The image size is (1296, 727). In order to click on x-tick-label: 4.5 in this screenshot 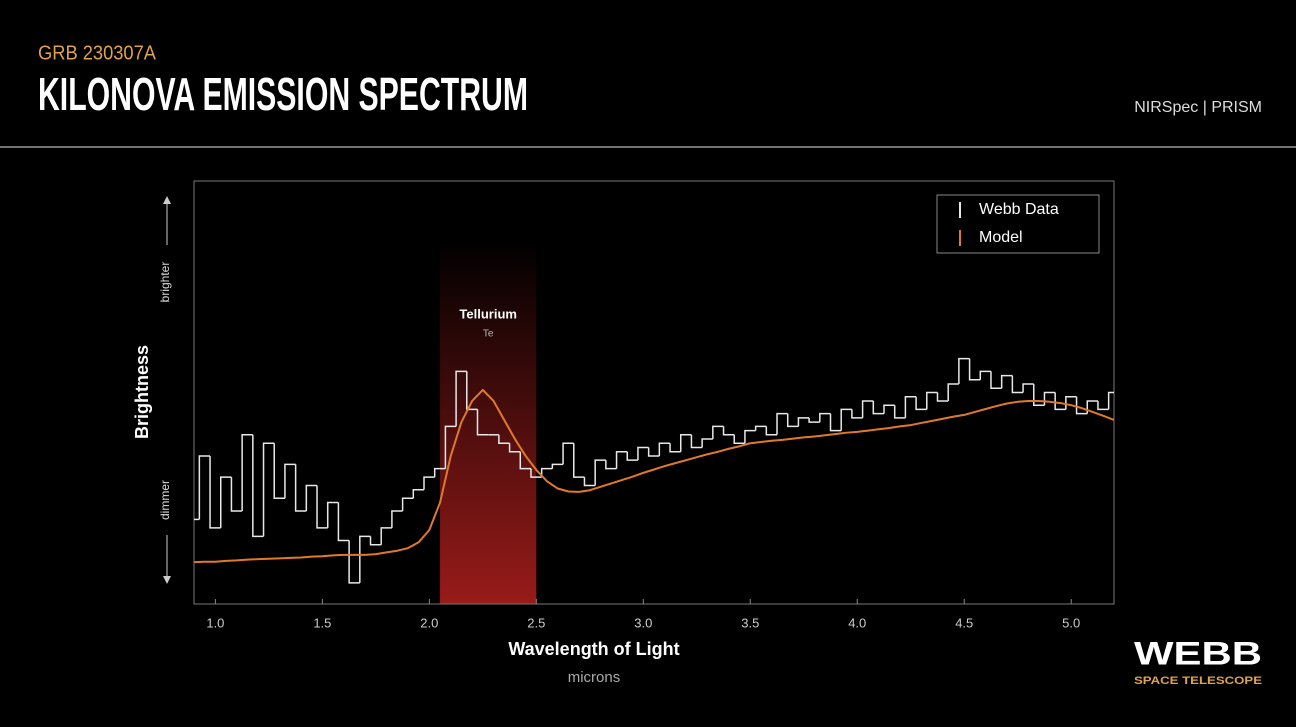, I will do `click(964, 622)`.